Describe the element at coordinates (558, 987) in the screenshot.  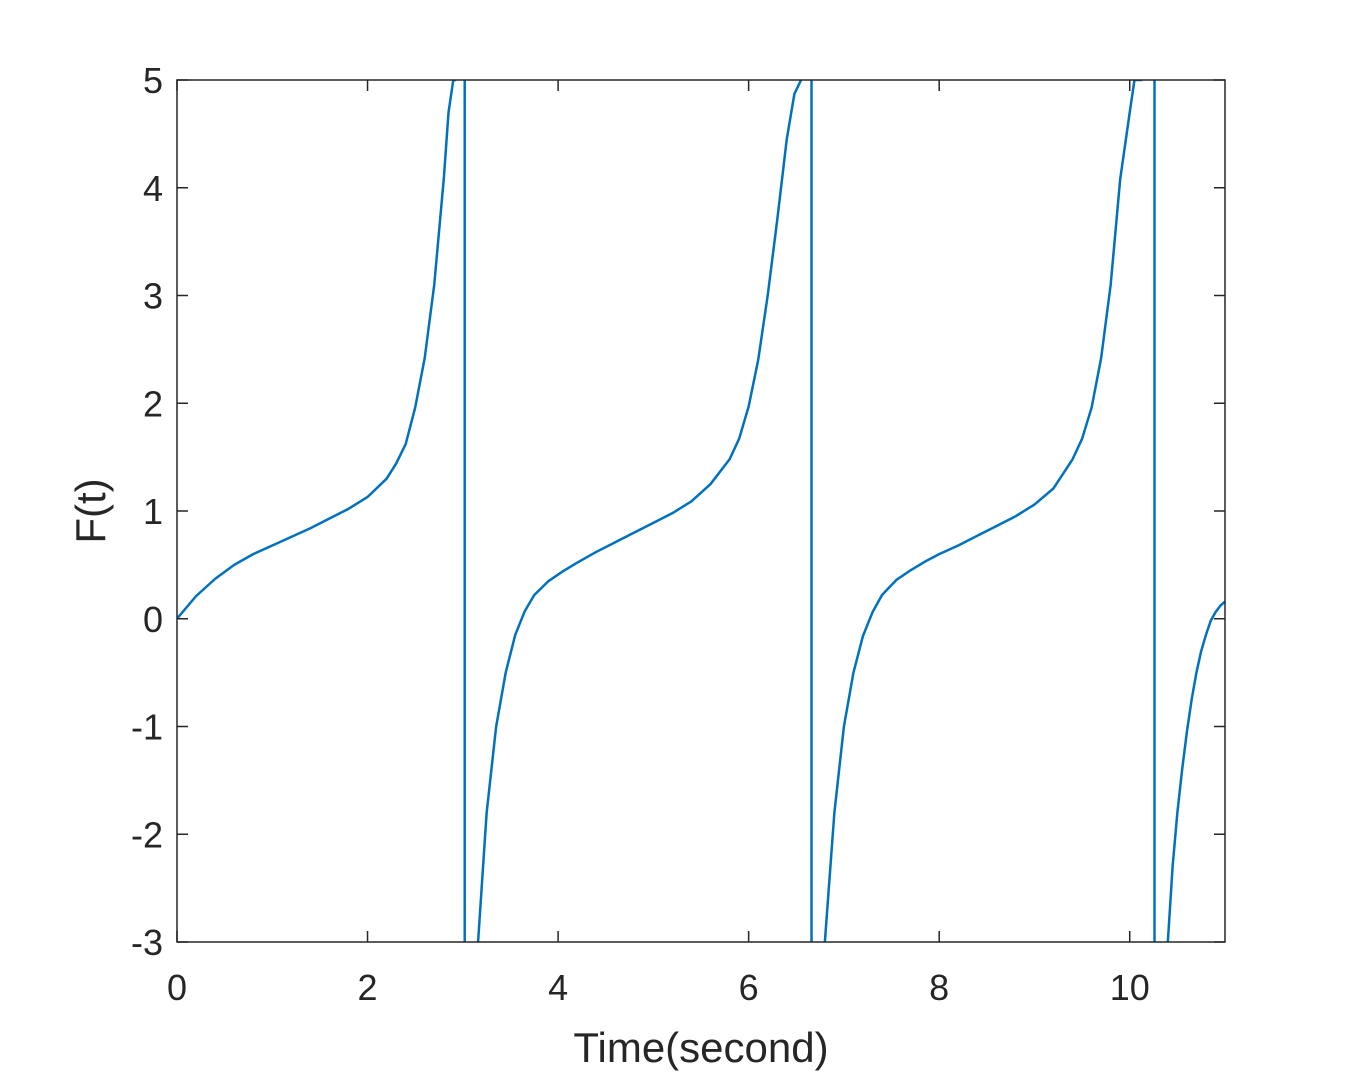
I see `x-tick-label: 4` at that location.